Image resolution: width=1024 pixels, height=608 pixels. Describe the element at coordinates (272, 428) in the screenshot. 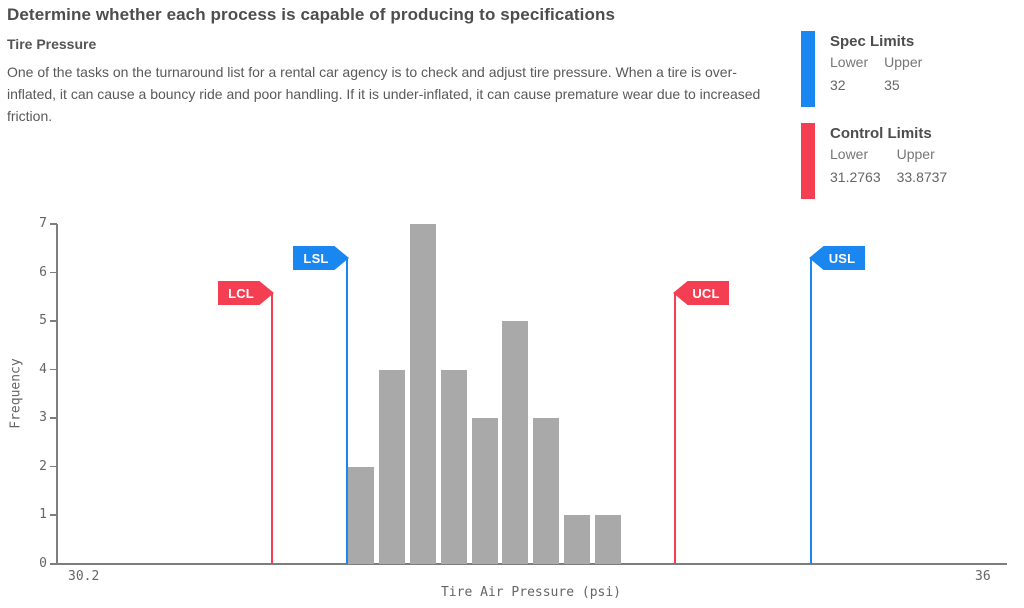

I see `lcl-line` at that location.